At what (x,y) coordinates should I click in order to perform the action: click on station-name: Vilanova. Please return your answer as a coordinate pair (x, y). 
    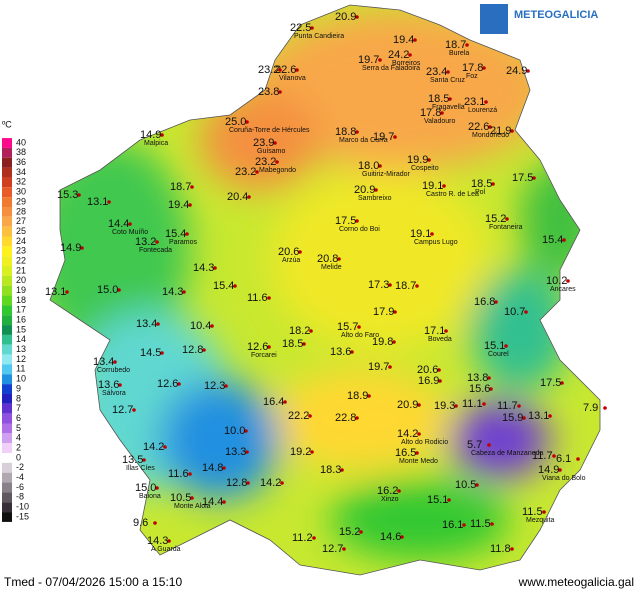
    Looking at the image, I should click on (292, 78).